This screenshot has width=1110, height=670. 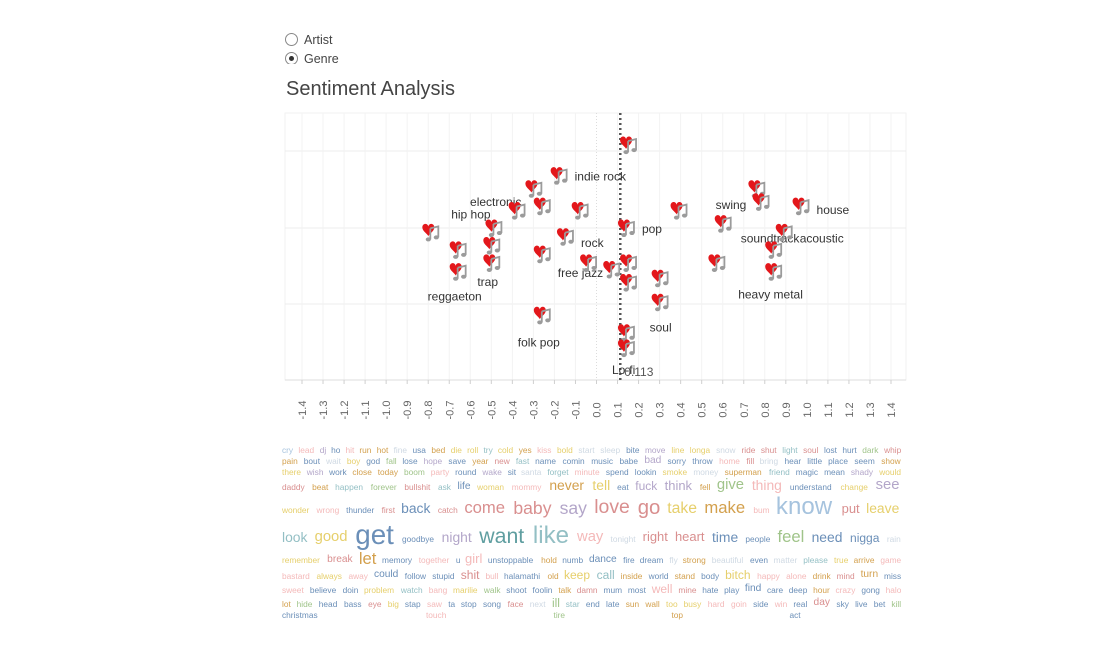 What do you see at coordinates (393, 603) in the screenshot?
I see `word-cloud-word: big` at bounding box center [393, 603].